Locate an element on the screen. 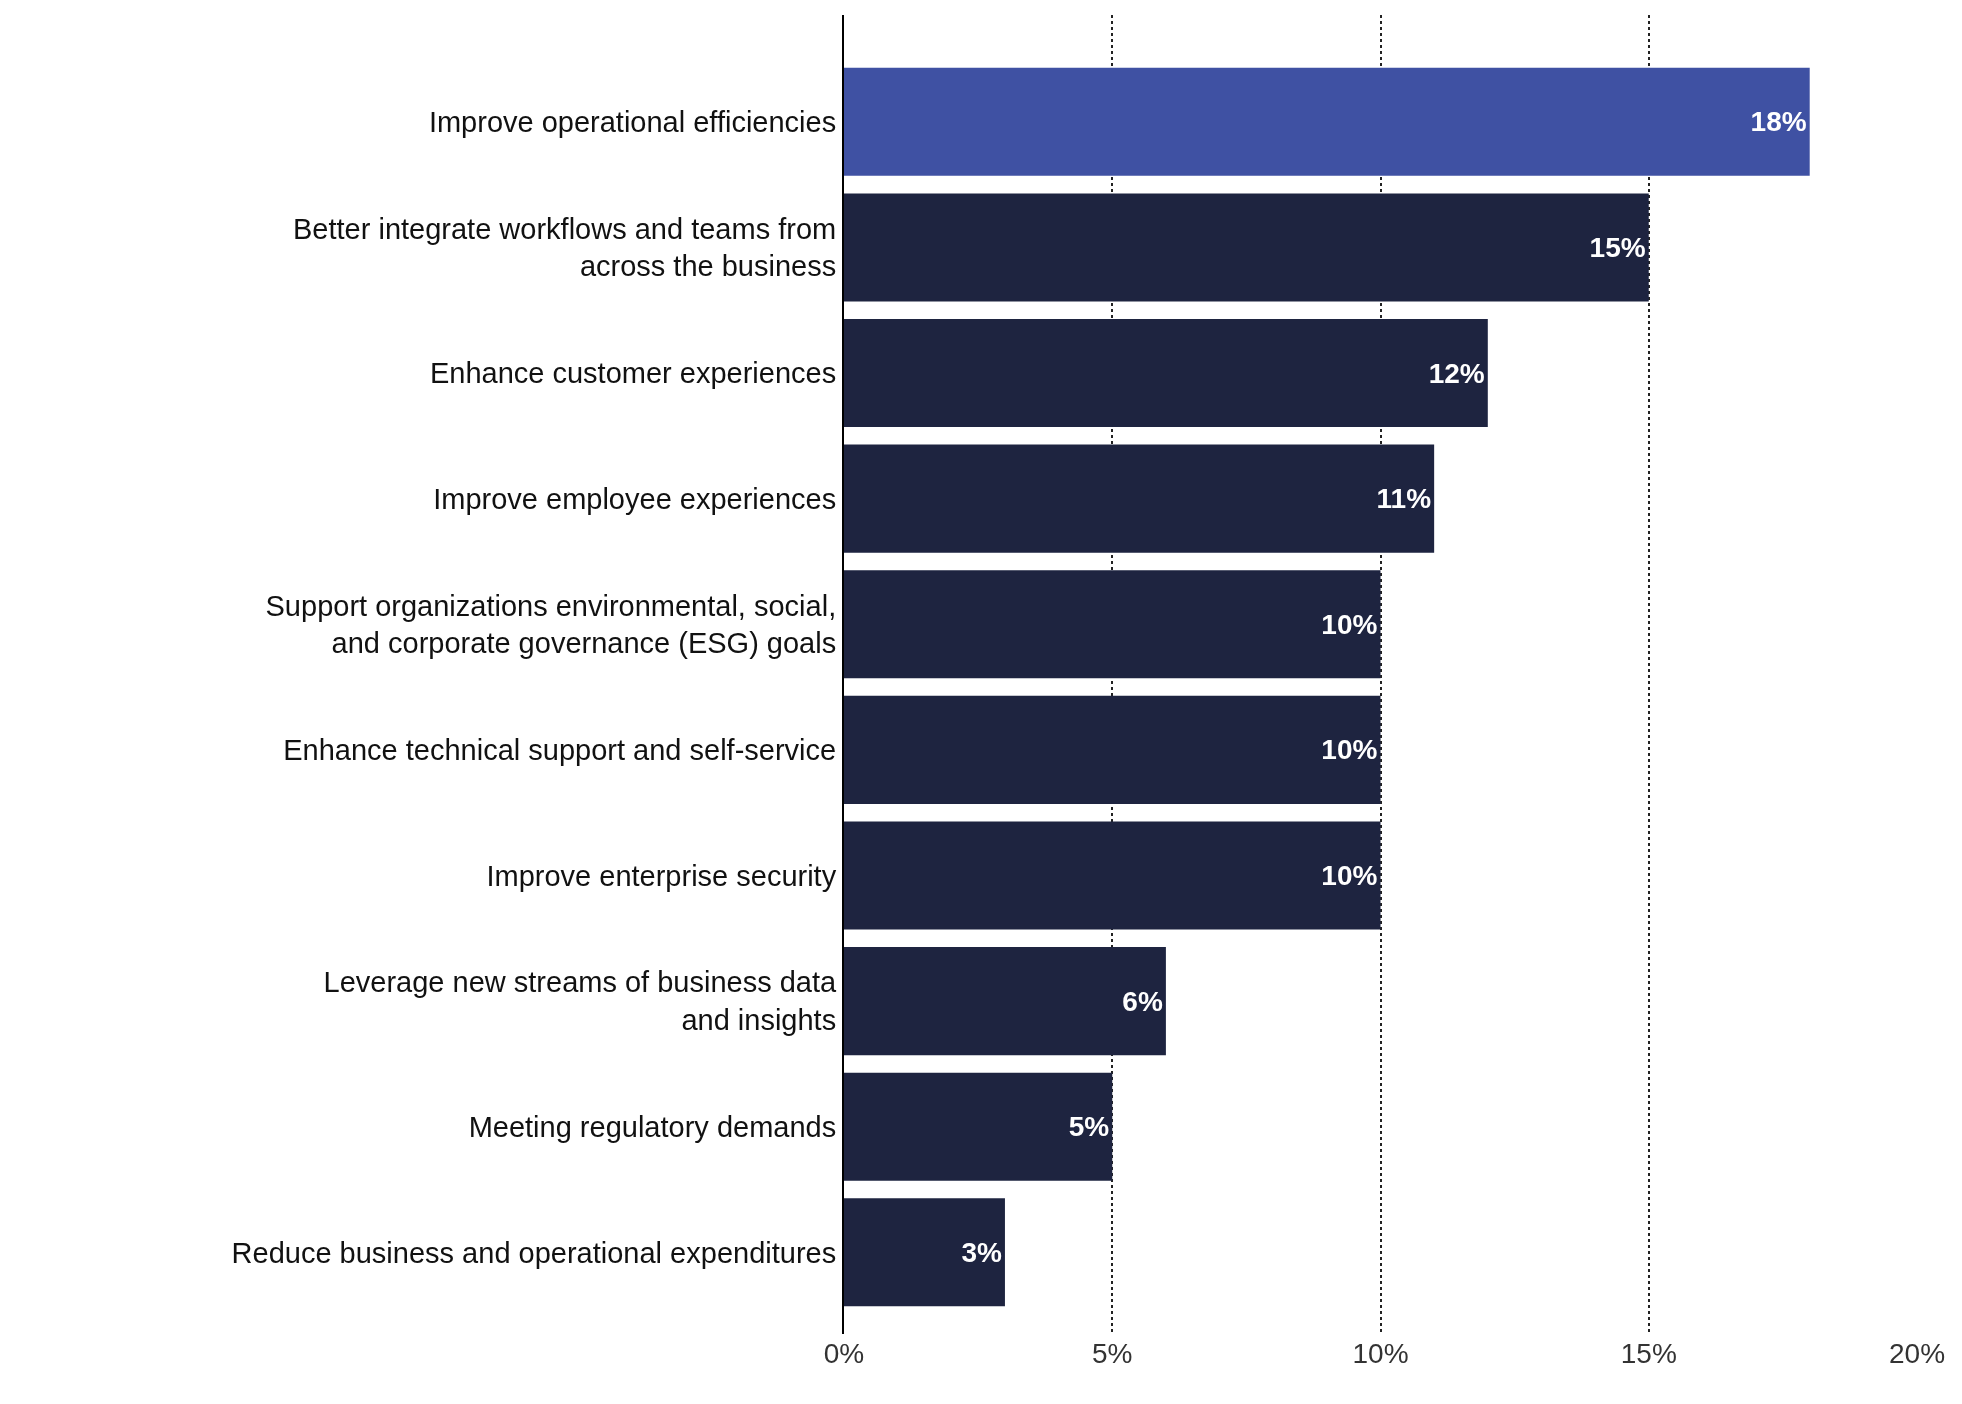  y-tick-label: Leverage new streams of business data and insights is located at coordinates (580, 1001).